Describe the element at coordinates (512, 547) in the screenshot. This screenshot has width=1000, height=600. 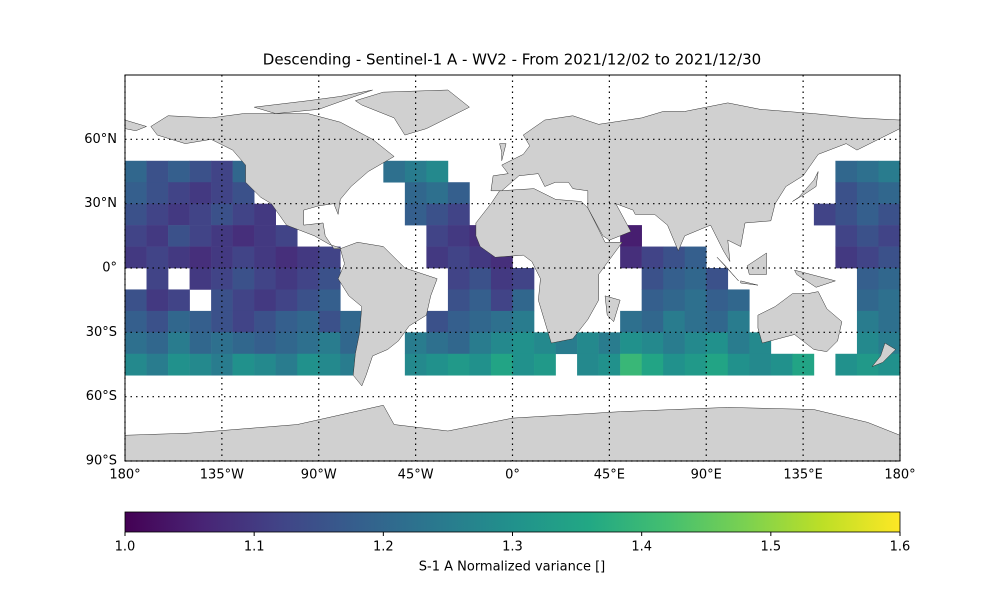
I see `colorbar-tick-label: 1.3` at that location.